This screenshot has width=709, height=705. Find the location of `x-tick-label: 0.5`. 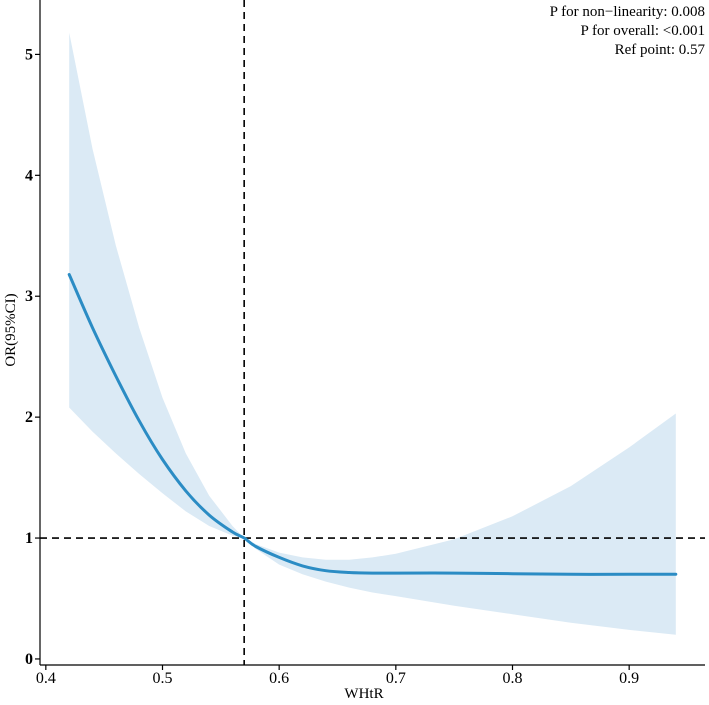

x-tick-label: 0.5 is located at coordinates (163, 678).